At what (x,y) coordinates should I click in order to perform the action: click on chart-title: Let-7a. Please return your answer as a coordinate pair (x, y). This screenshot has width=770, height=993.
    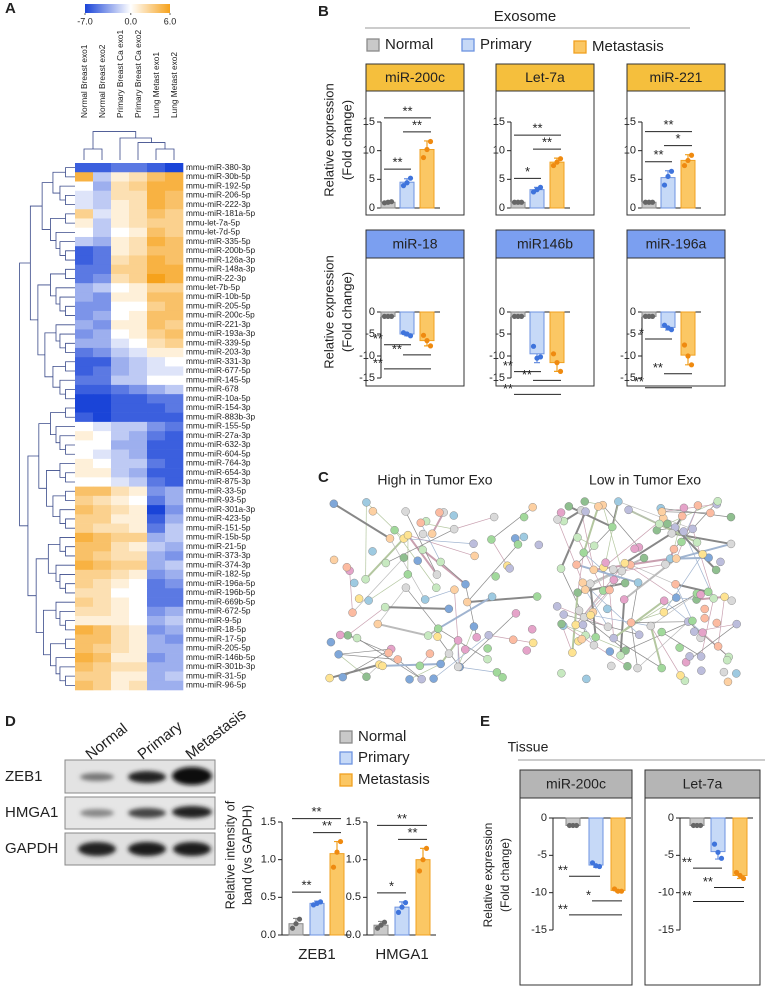
    Looking at the image, I should click on (703, 784).